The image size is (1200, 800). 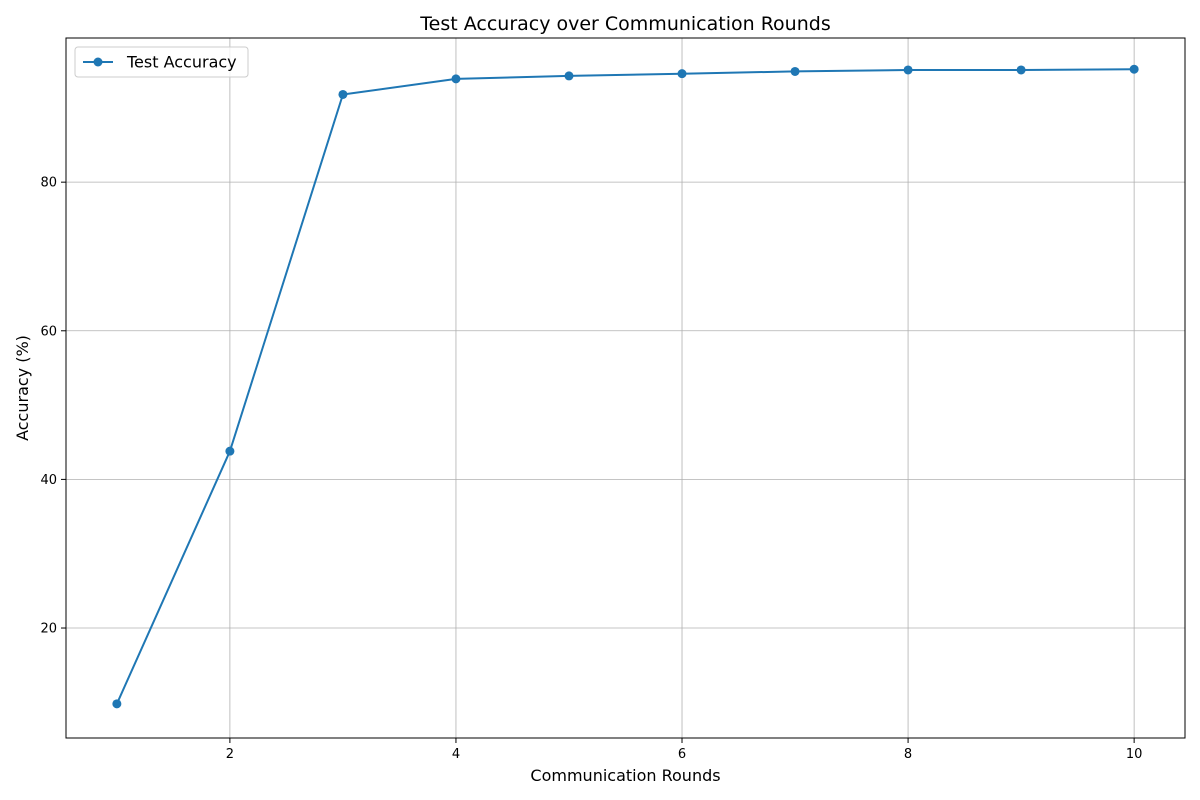 What do you see at coordinates (624, 24) in the screenshot?
I see `chart-title: Test Accuracy over Communication Rounds` at bounding box center [624, 24].